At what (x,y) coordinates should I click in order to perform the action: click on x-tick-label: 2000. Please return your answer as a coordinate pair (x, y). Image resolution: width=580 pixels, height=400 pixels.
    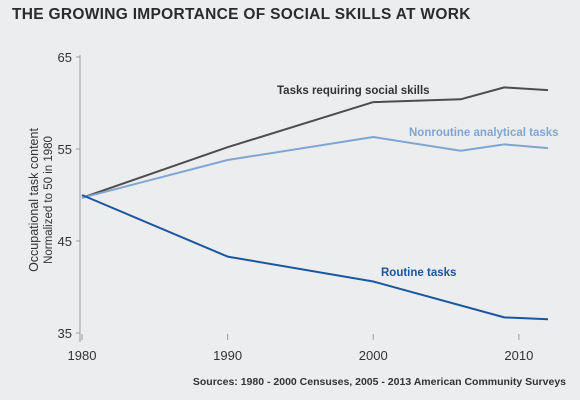
    Looking at the image, I should click on (373, 355).